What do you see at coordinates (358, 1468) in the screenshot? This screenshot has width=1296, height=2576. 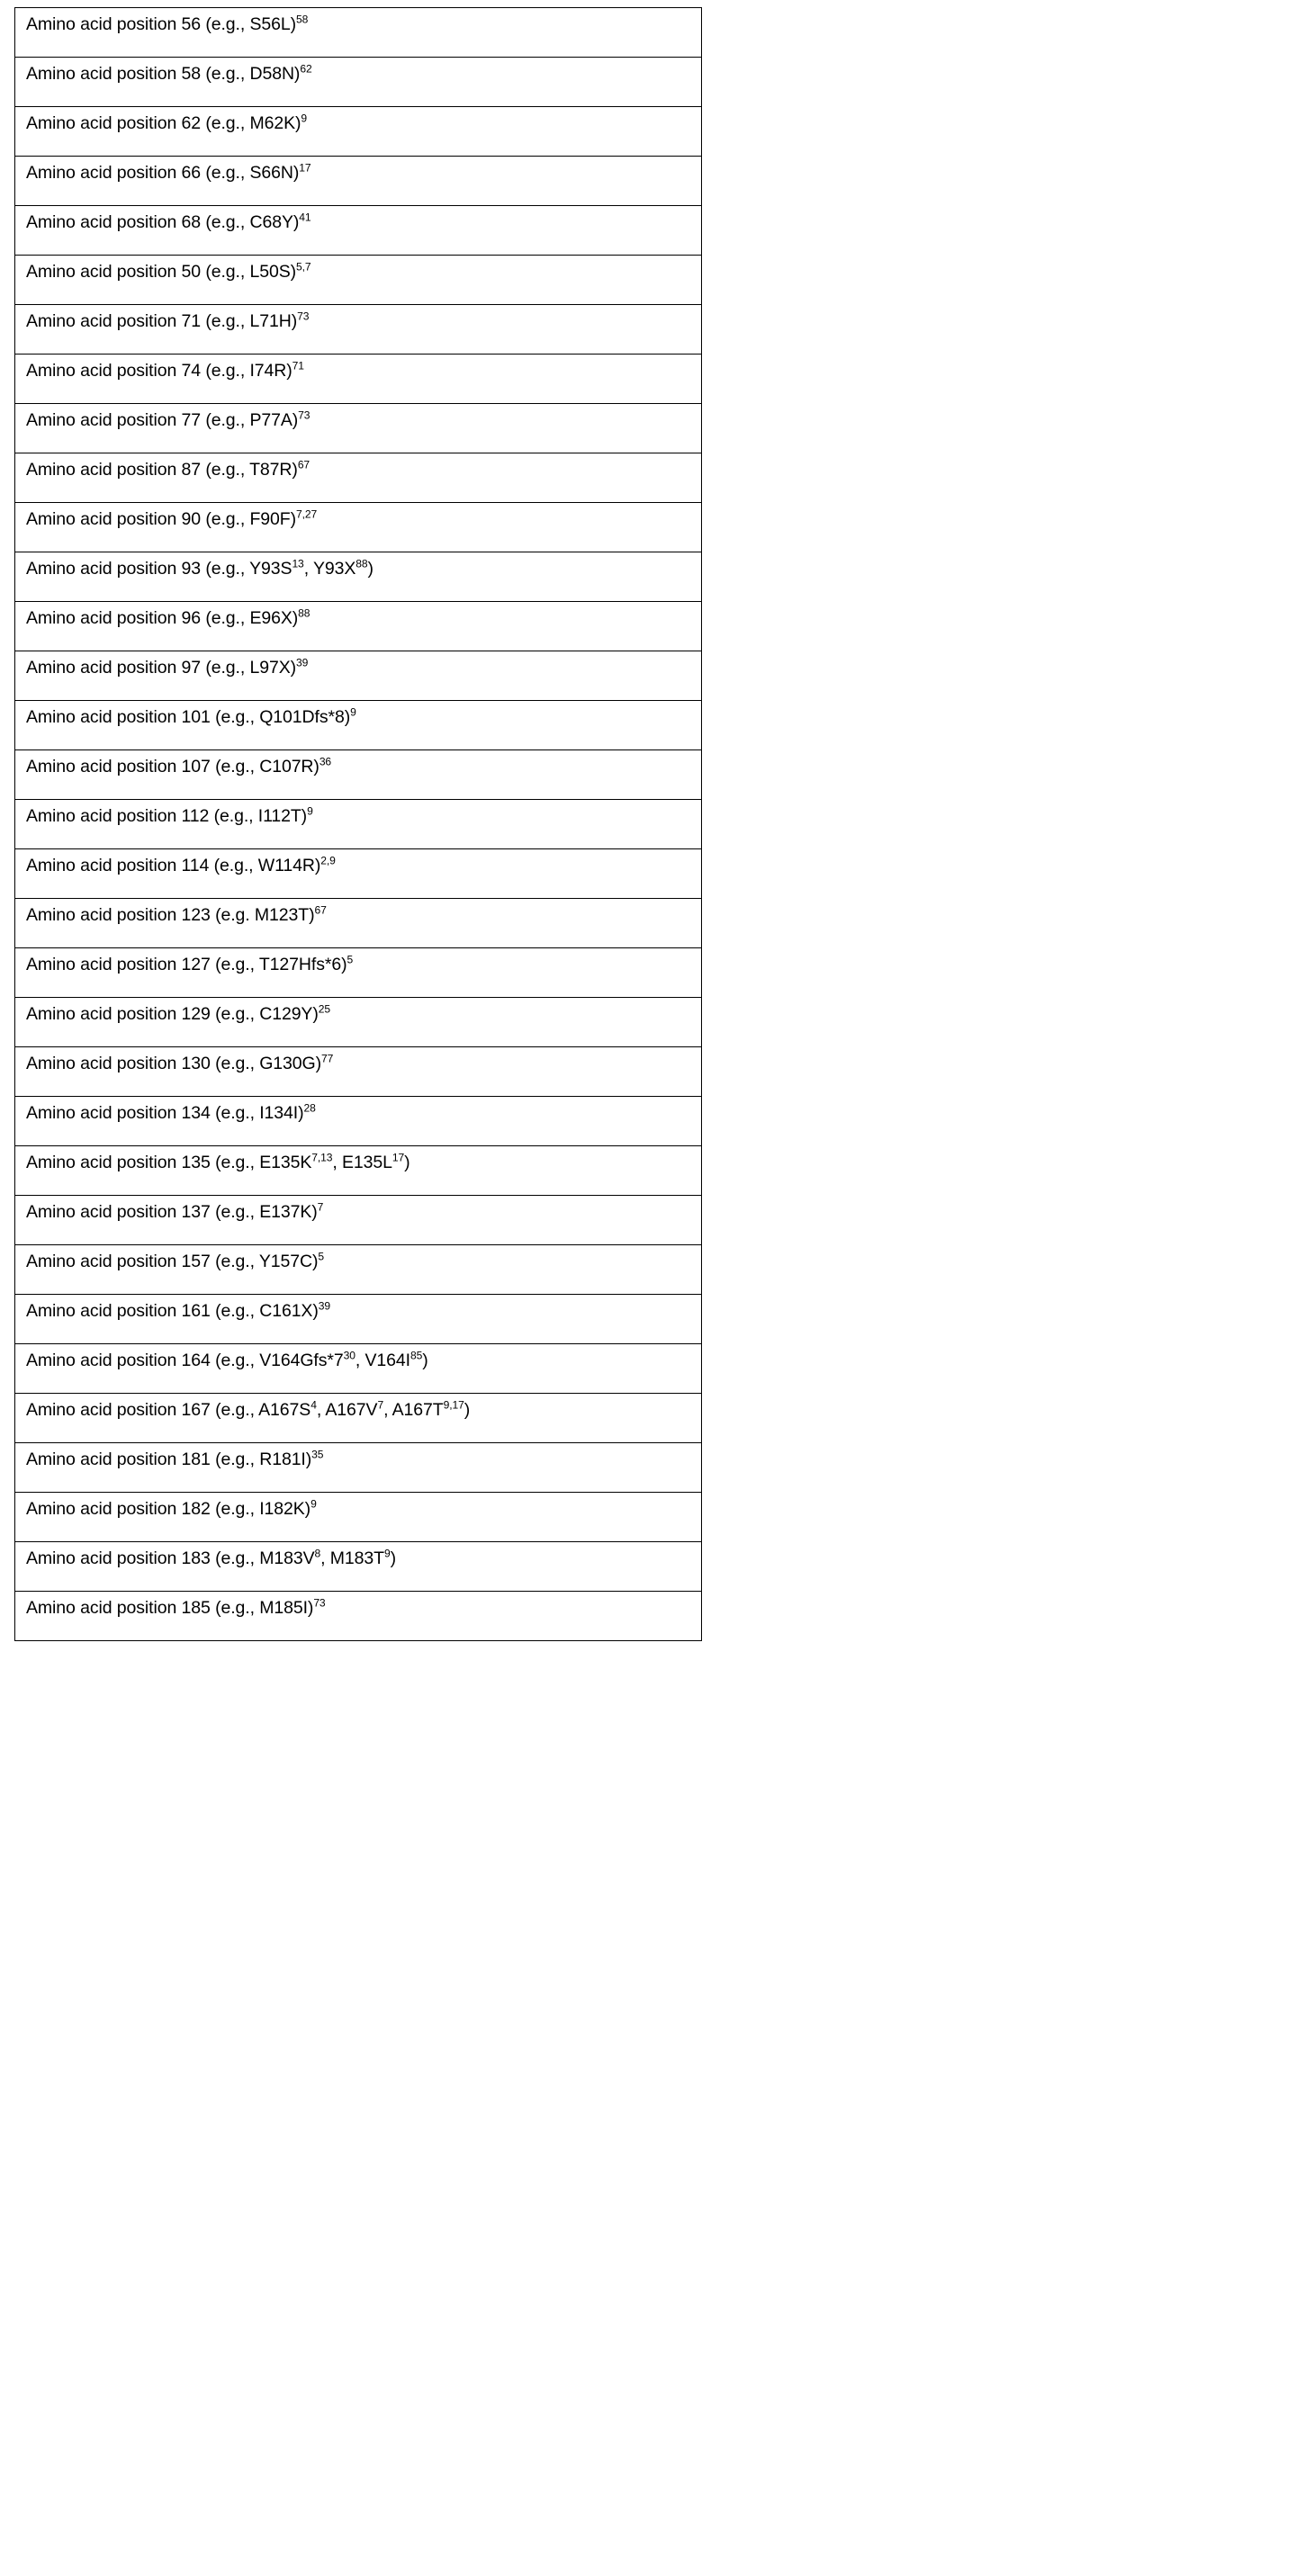 I see `table-row: Amino acid position 181 (e.g., R181I)35` at bounding box center [358, 1468].